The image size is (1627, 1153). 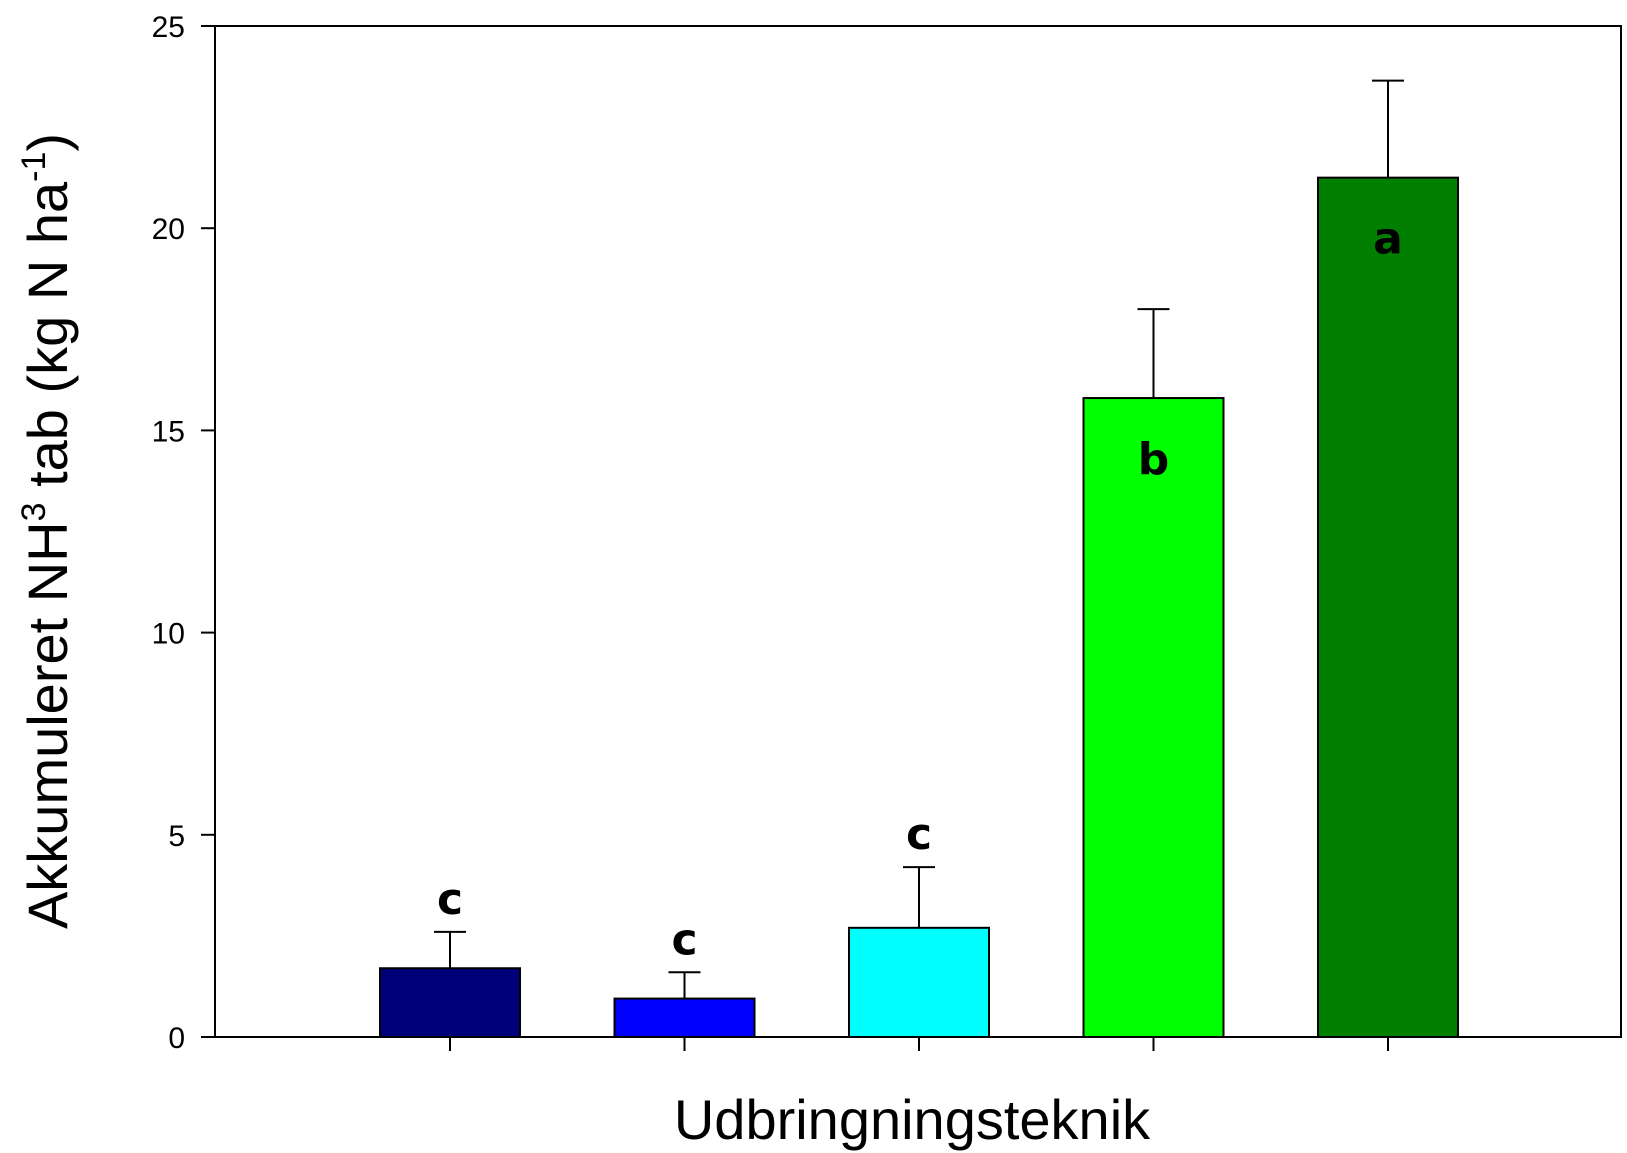 I want to click on y-axis-title-end: ), so click(x=47, y=142).